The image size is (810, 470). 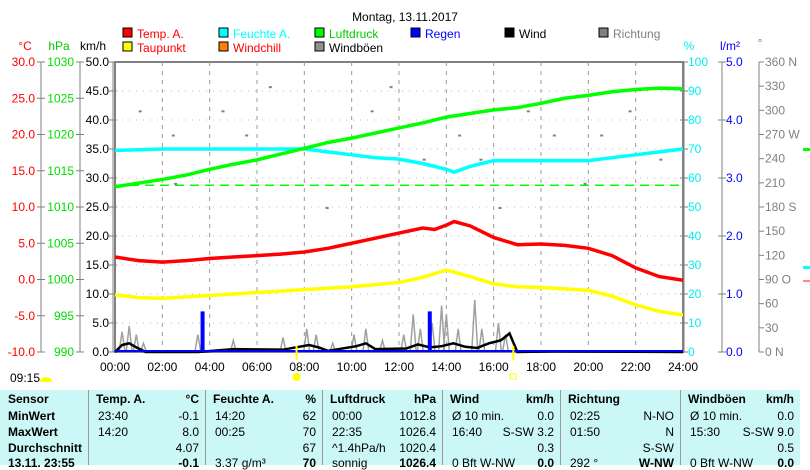 I want to click on table-cell: 23:40, so click(x=113, y=416).